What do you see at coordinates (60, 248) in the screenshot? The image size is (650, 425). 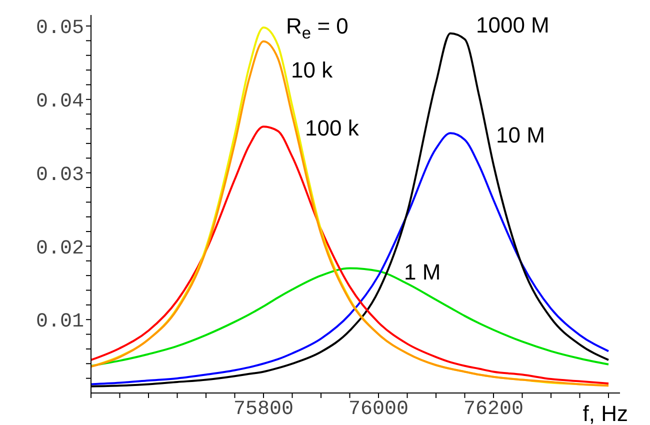 I see `y-tick-label: 0.02` at bounding box center [60, 248].